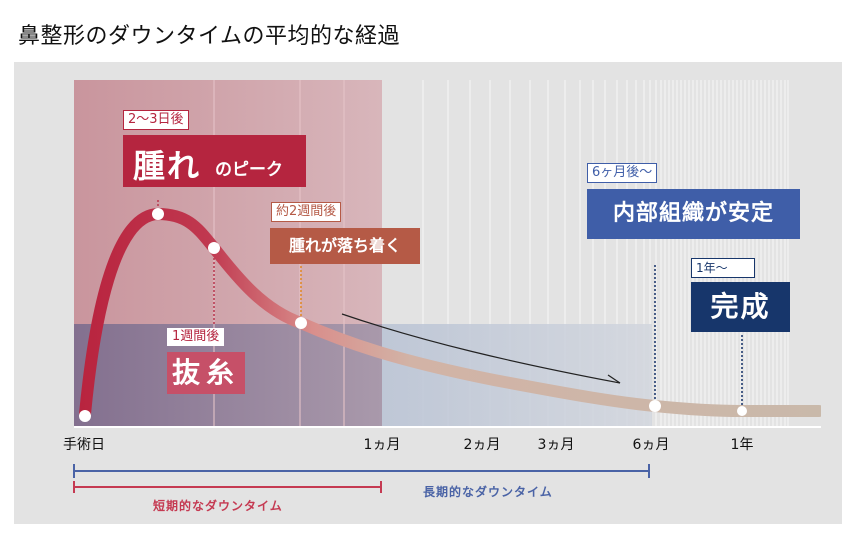  Describe the element at coordinates (556, 445) in the screenshot. I see `x-label-3-months: 3ヵ月` at that location.